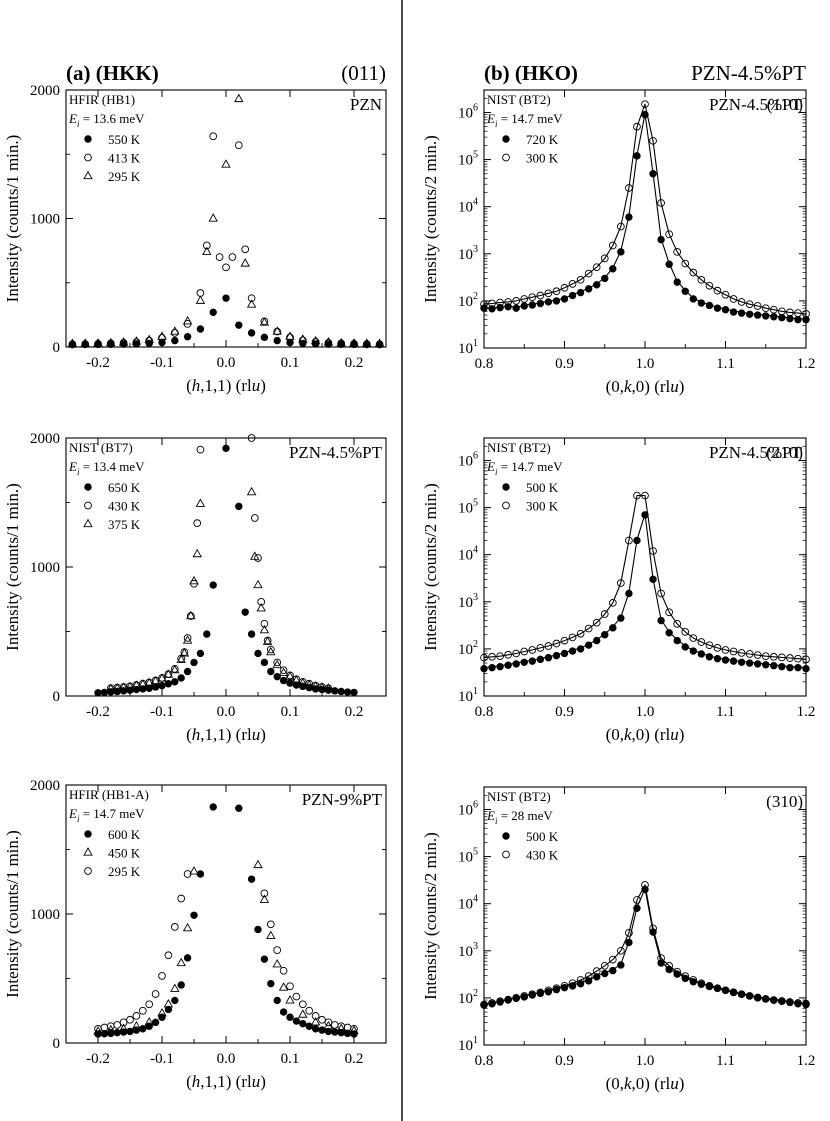  Describe the element at coordinates (468, 856) in the screenshot. I see `y-tick-label: 10⁵` at that location.